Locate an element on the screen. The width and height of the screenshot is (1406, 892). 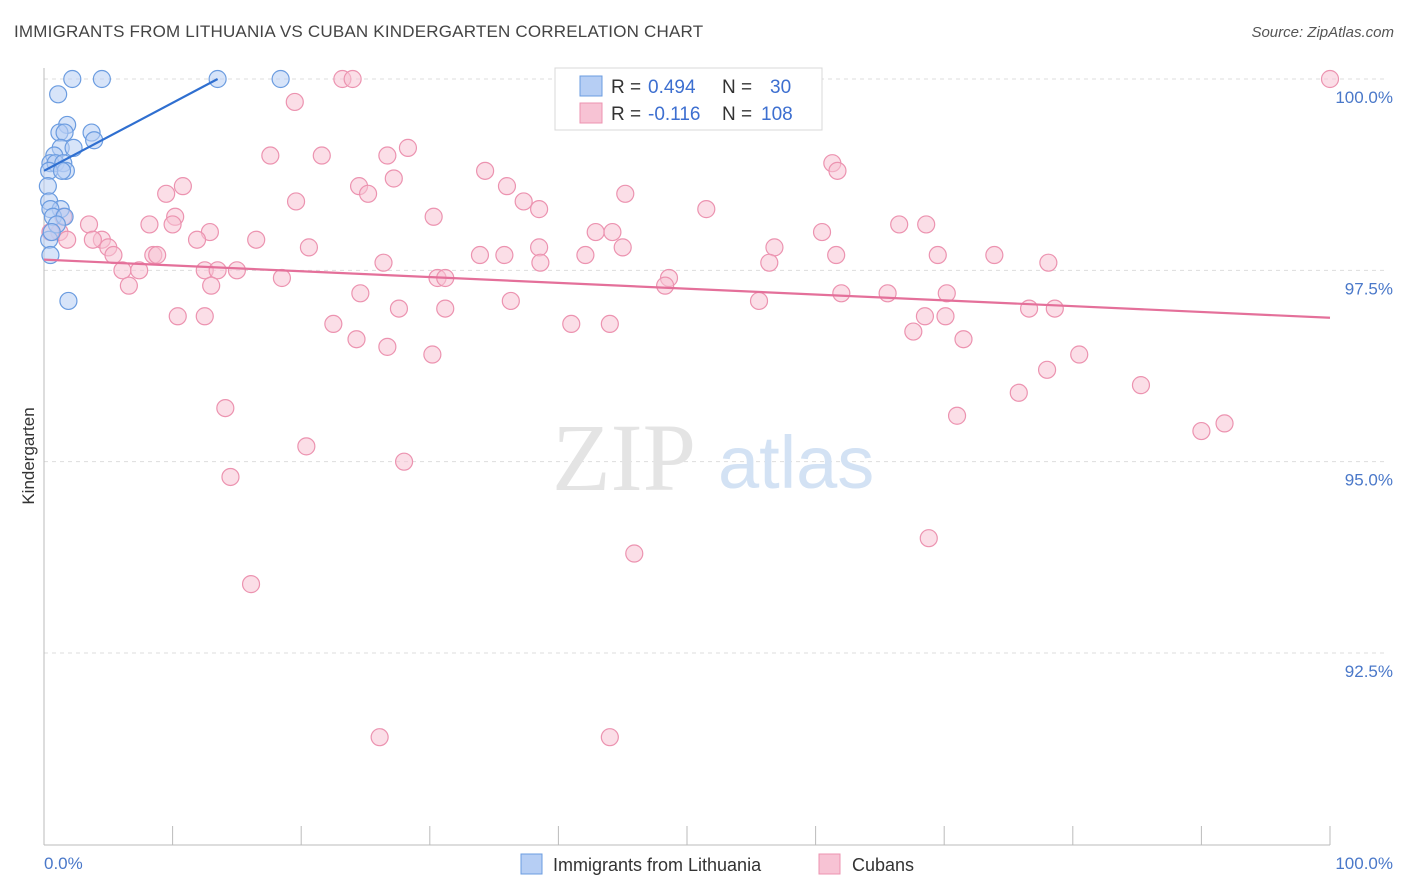
stats-n-value-lithuania: 30 is located at coordinates (780, 87).